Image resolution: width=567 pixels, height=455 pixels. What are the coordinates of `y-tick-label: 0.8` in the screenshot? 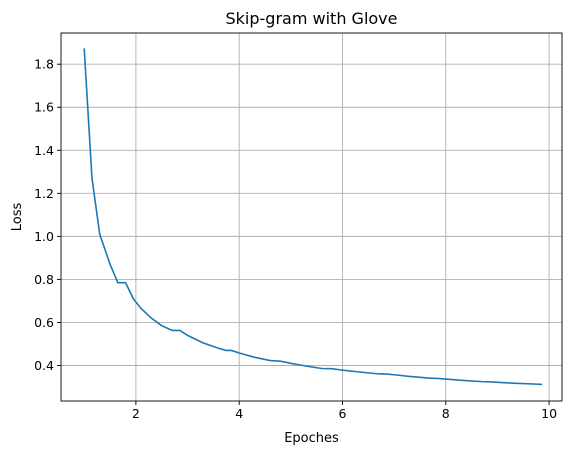 It's located at (44, 279).